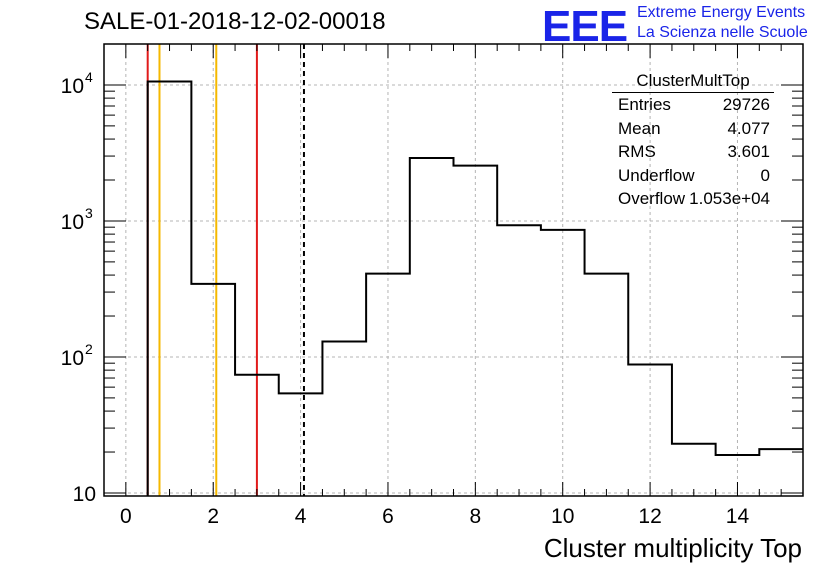 This screenshot has height=572, width=836. Describe the element at coordinates (126, 516) in the screenshot. I see `x-tick-label: 0` at that location.